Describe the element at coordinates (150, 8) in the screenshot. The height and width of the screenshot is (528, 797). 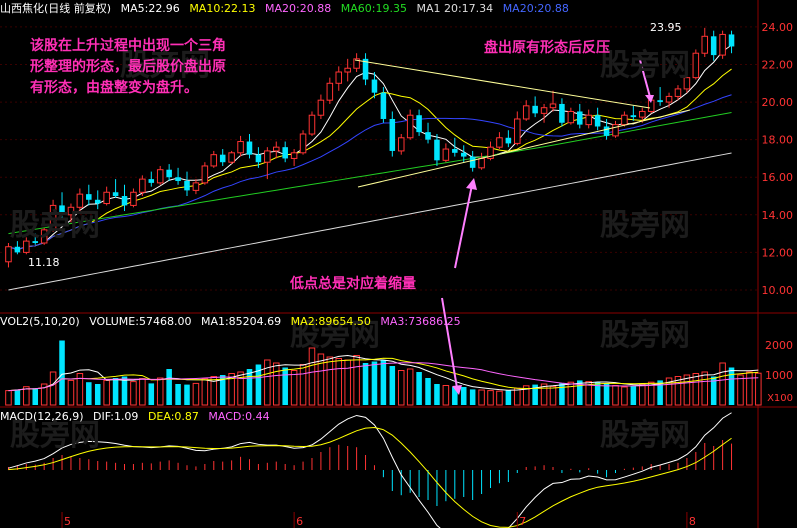
I see `ma5-label: MA5:22.96` at that location.